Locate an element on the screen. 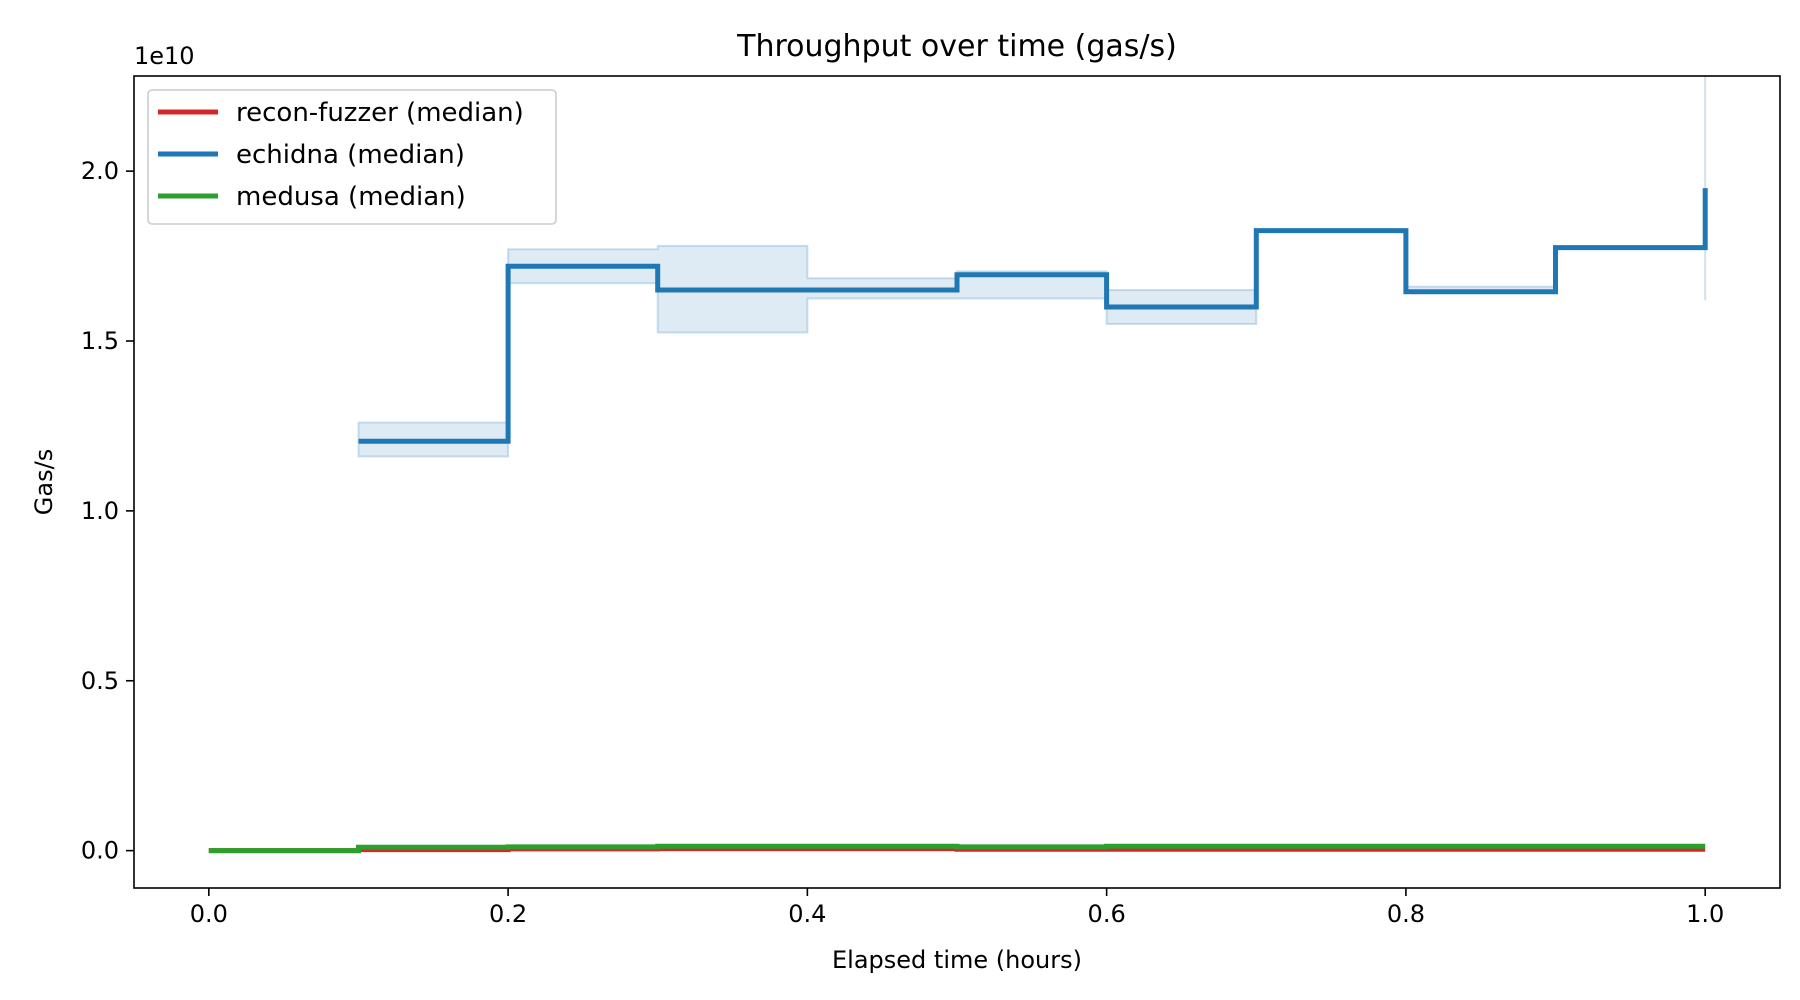  x-tick-label: 1.0 is located at coordinates (1705, 914).